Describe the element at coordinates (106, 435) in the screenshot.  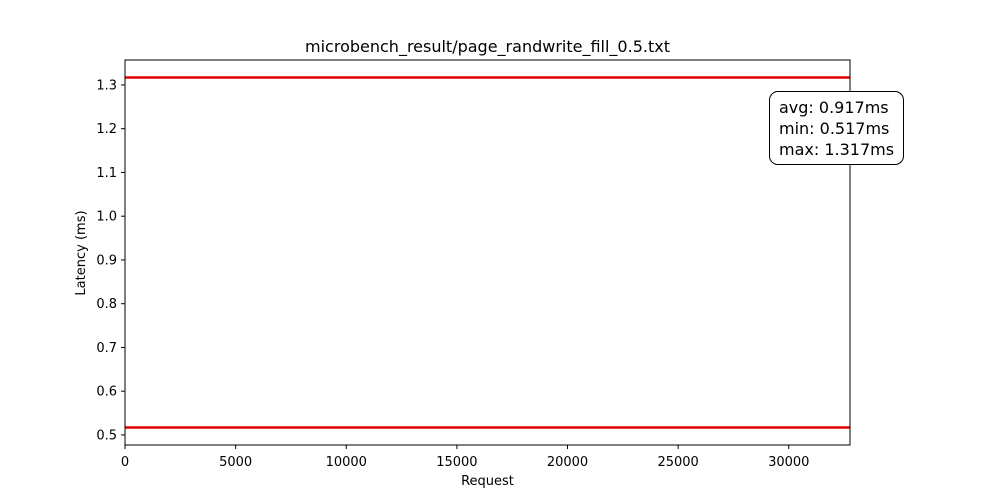
I see `y-tick-label: 0.5` at that location.